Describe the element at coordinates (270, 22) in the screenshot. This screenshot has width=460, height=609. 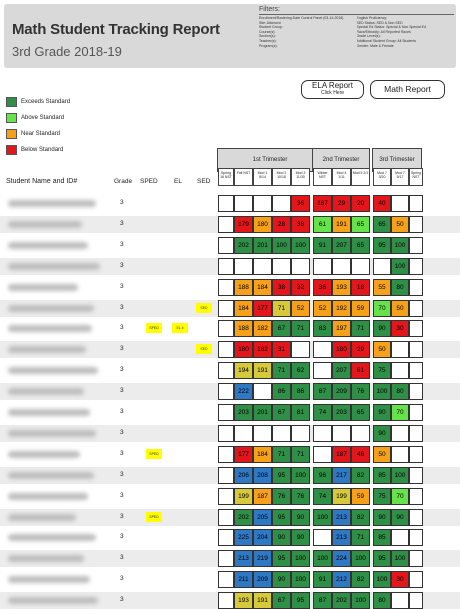
I see `filter-line: Site: Altamont` at that location.